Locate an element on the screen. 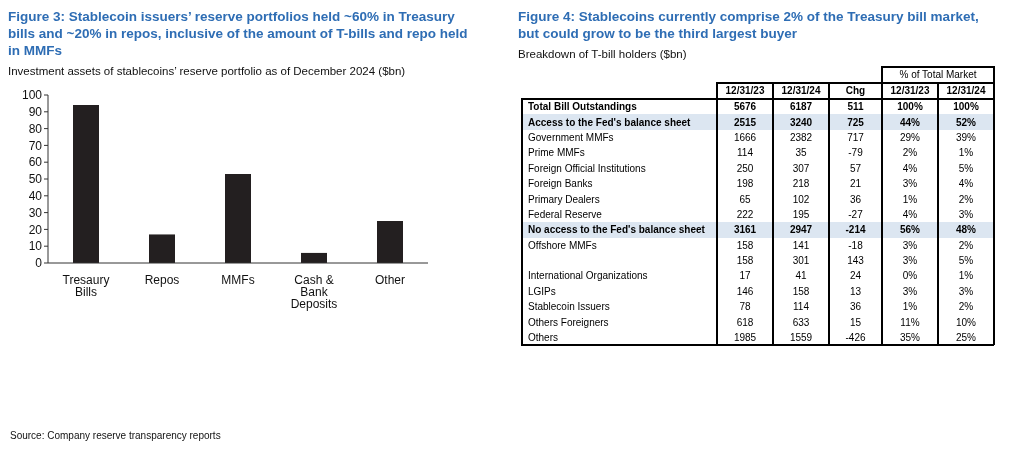 The height and width of the screenshot is (453, 1014). y-tick-label: 10 is located at coordinates (35, 246).